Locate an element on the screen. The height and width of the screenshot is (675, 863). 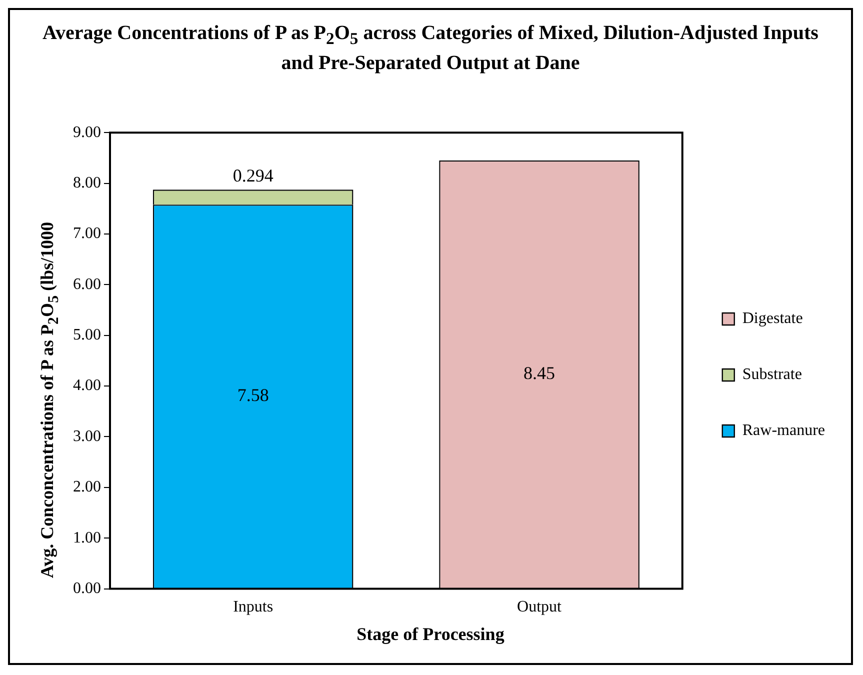
y-tick-label: 5.00 is located at coordinates (87, 335).